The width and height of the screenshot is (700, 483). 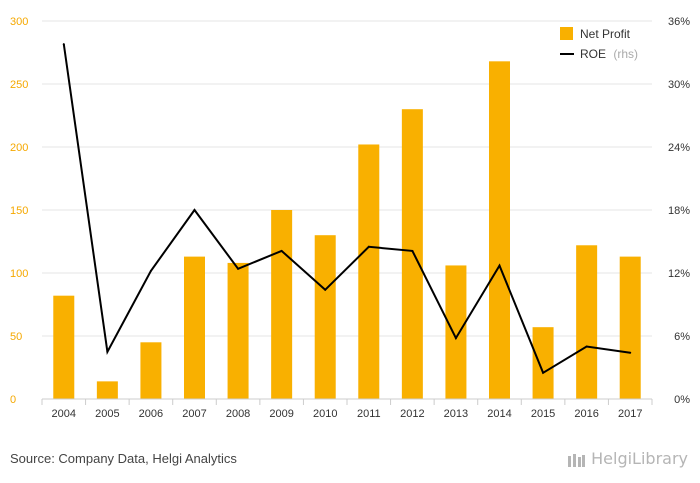 I want to click on brand-logo: HelgiLibrary, so click(x=627, y=458).